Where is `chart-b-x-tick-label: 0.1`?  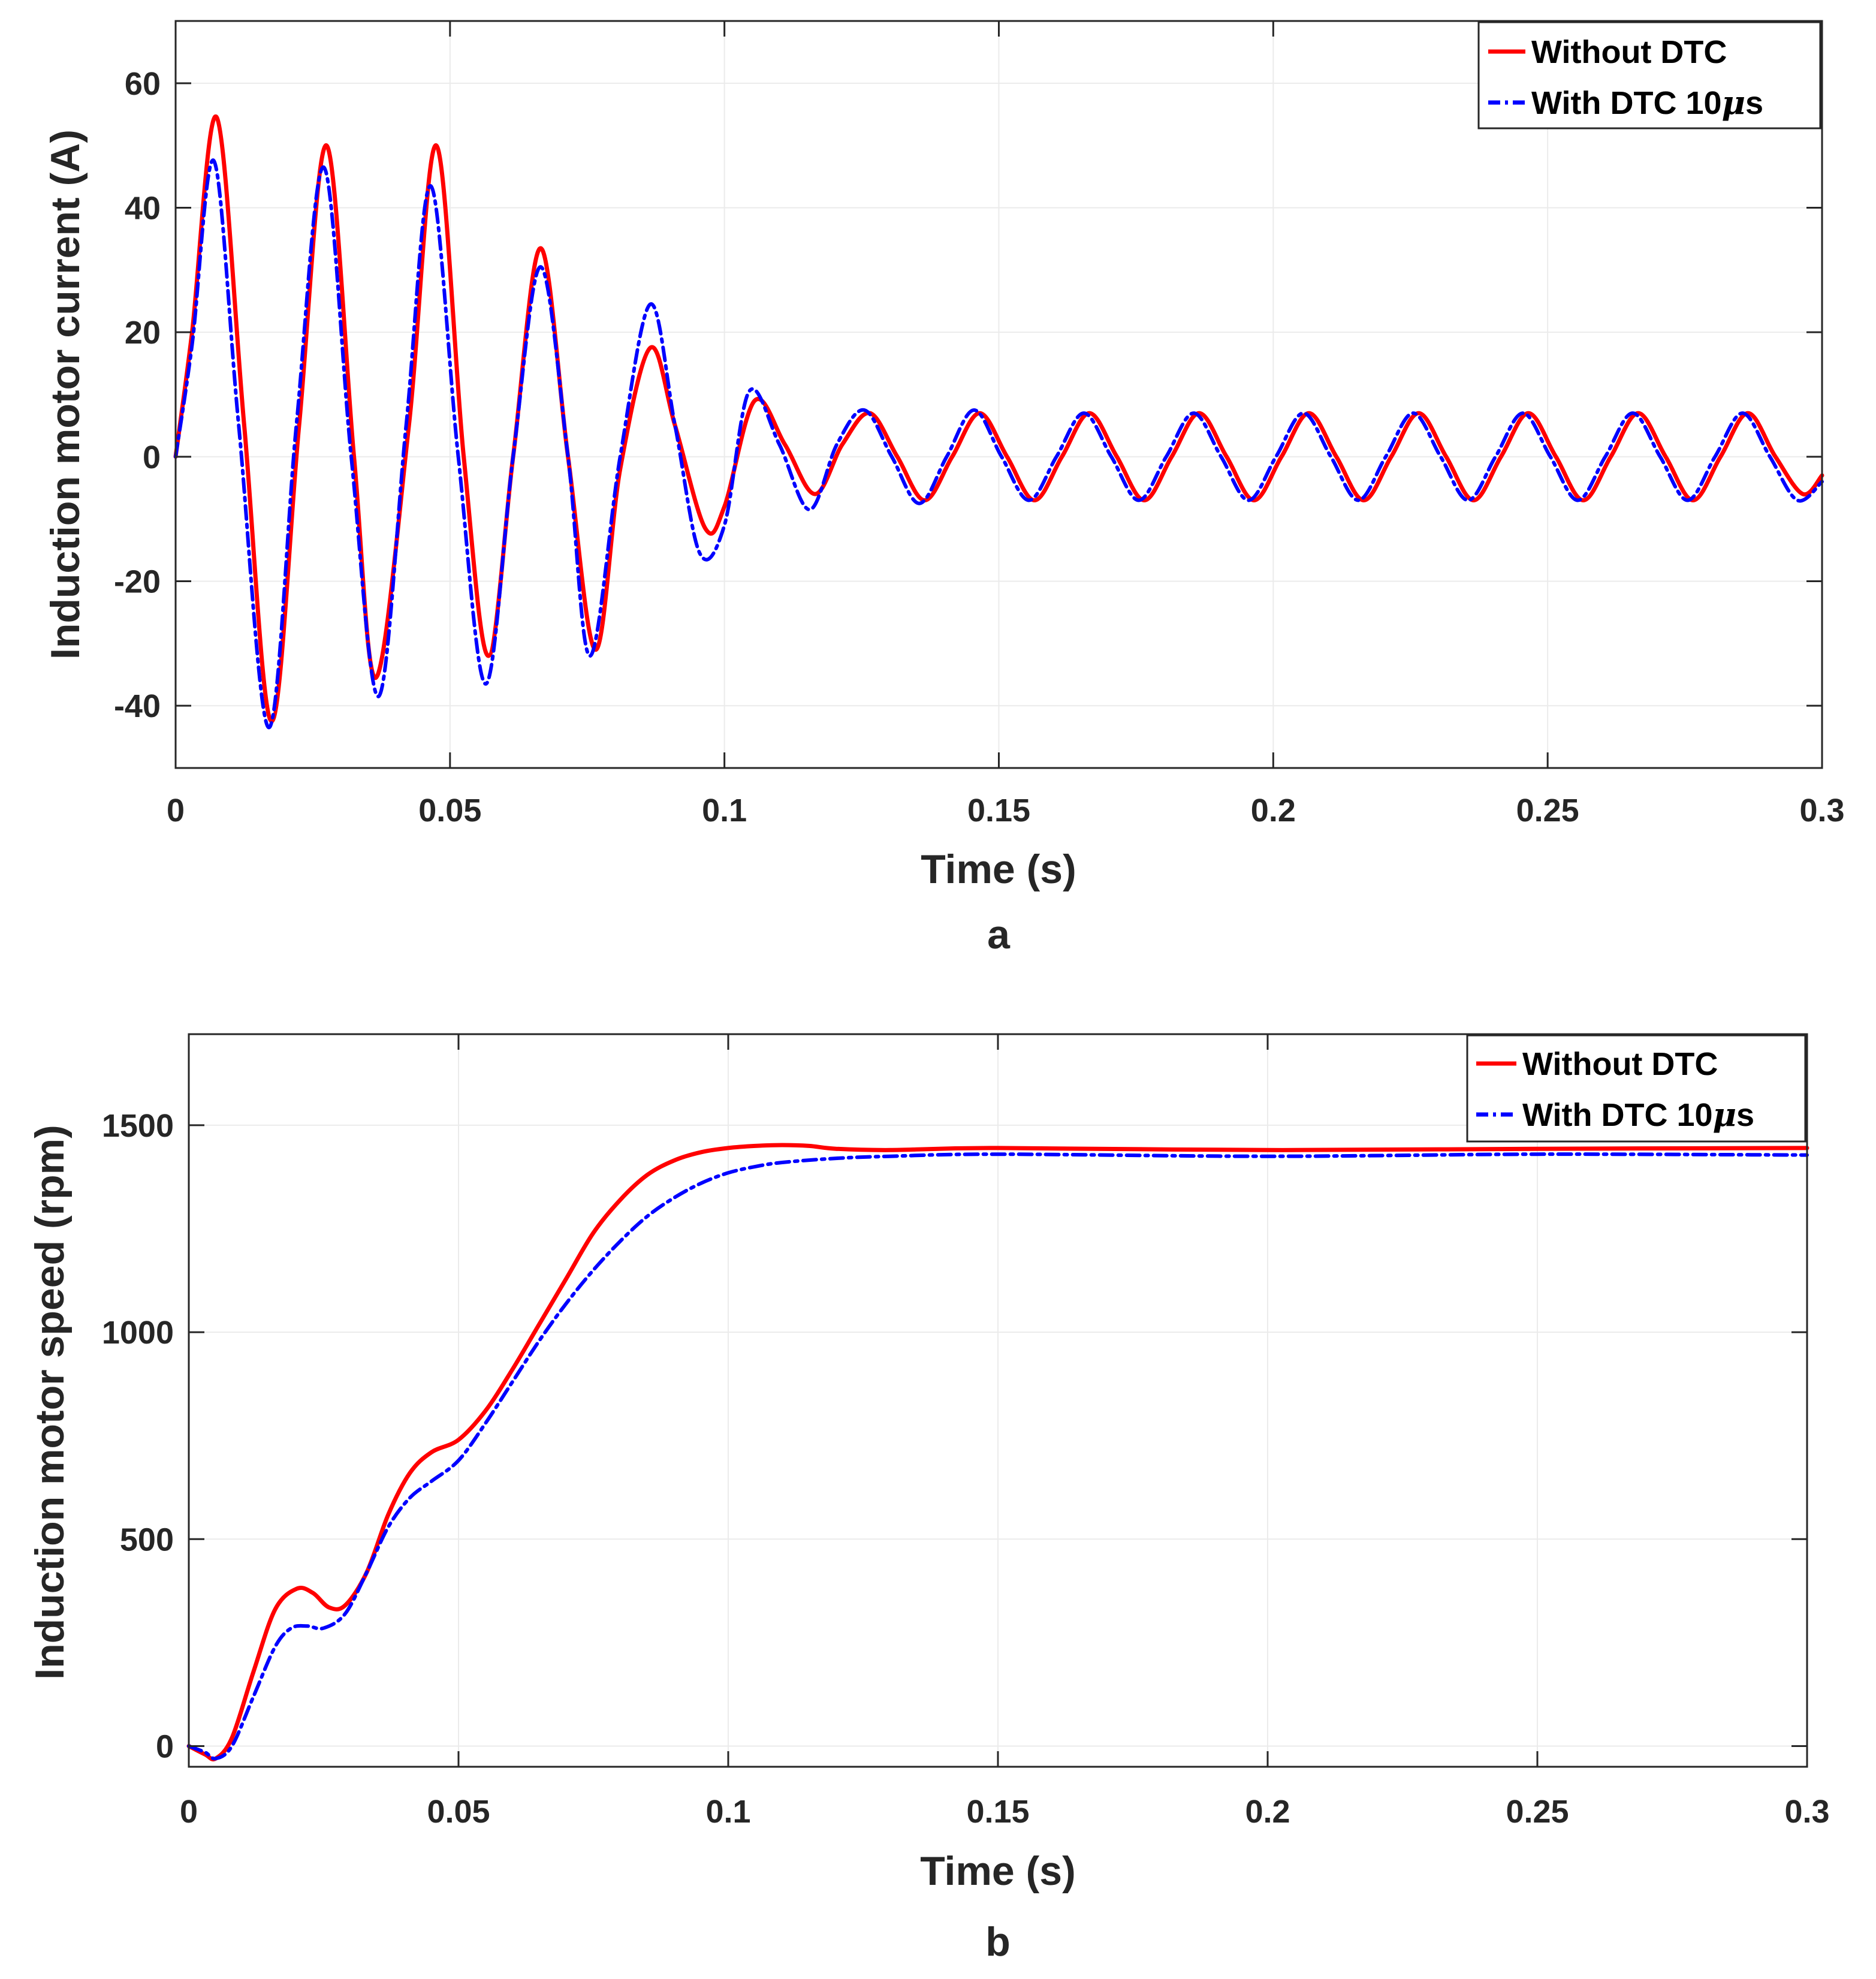
chart-b-x-tick-label: 0.1 is located at coordinates (727, 1812).